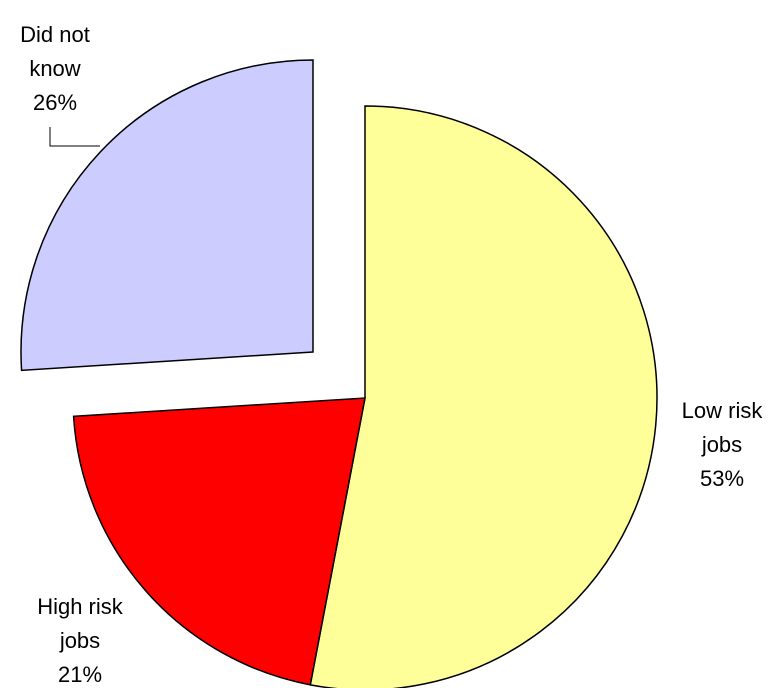  I want to click on label-leader-line-did-not-know, so click(74, 137).